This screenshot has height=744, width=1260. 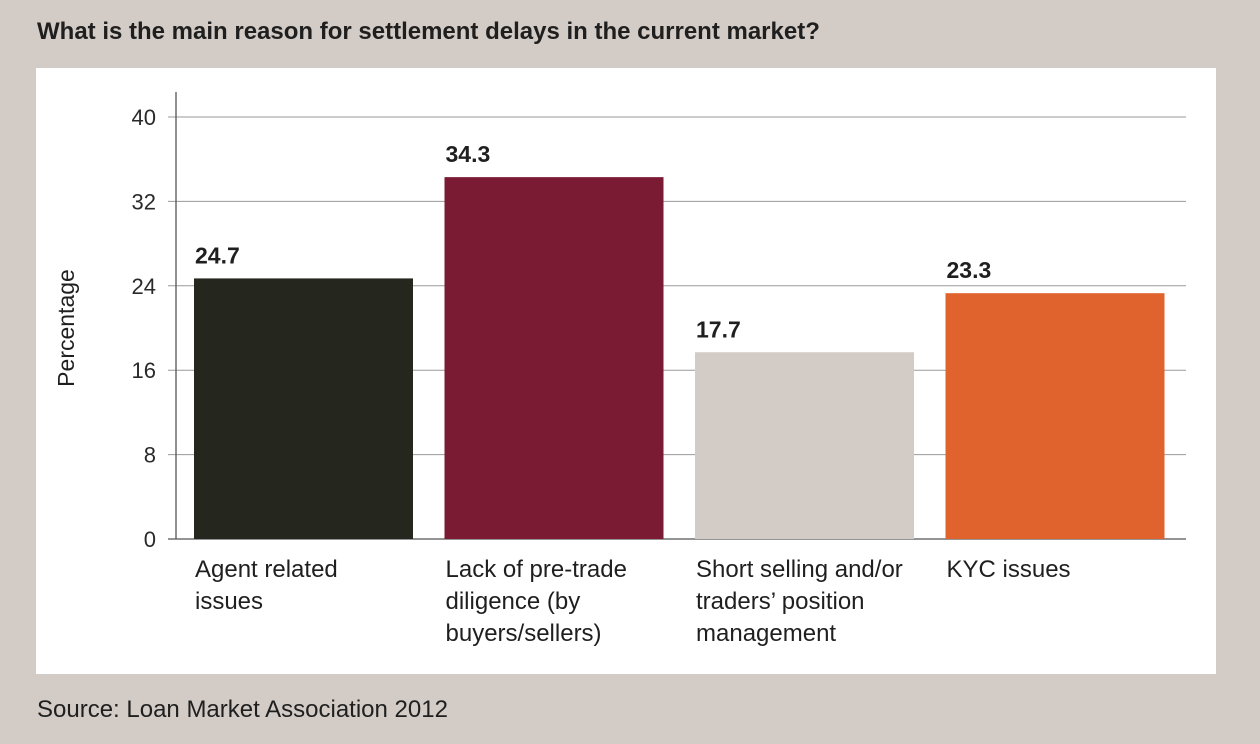 What do you see at coordinates (229, 601) in the screenshot?
I see `x-category-label: issues` at bounding box center [229, 601].